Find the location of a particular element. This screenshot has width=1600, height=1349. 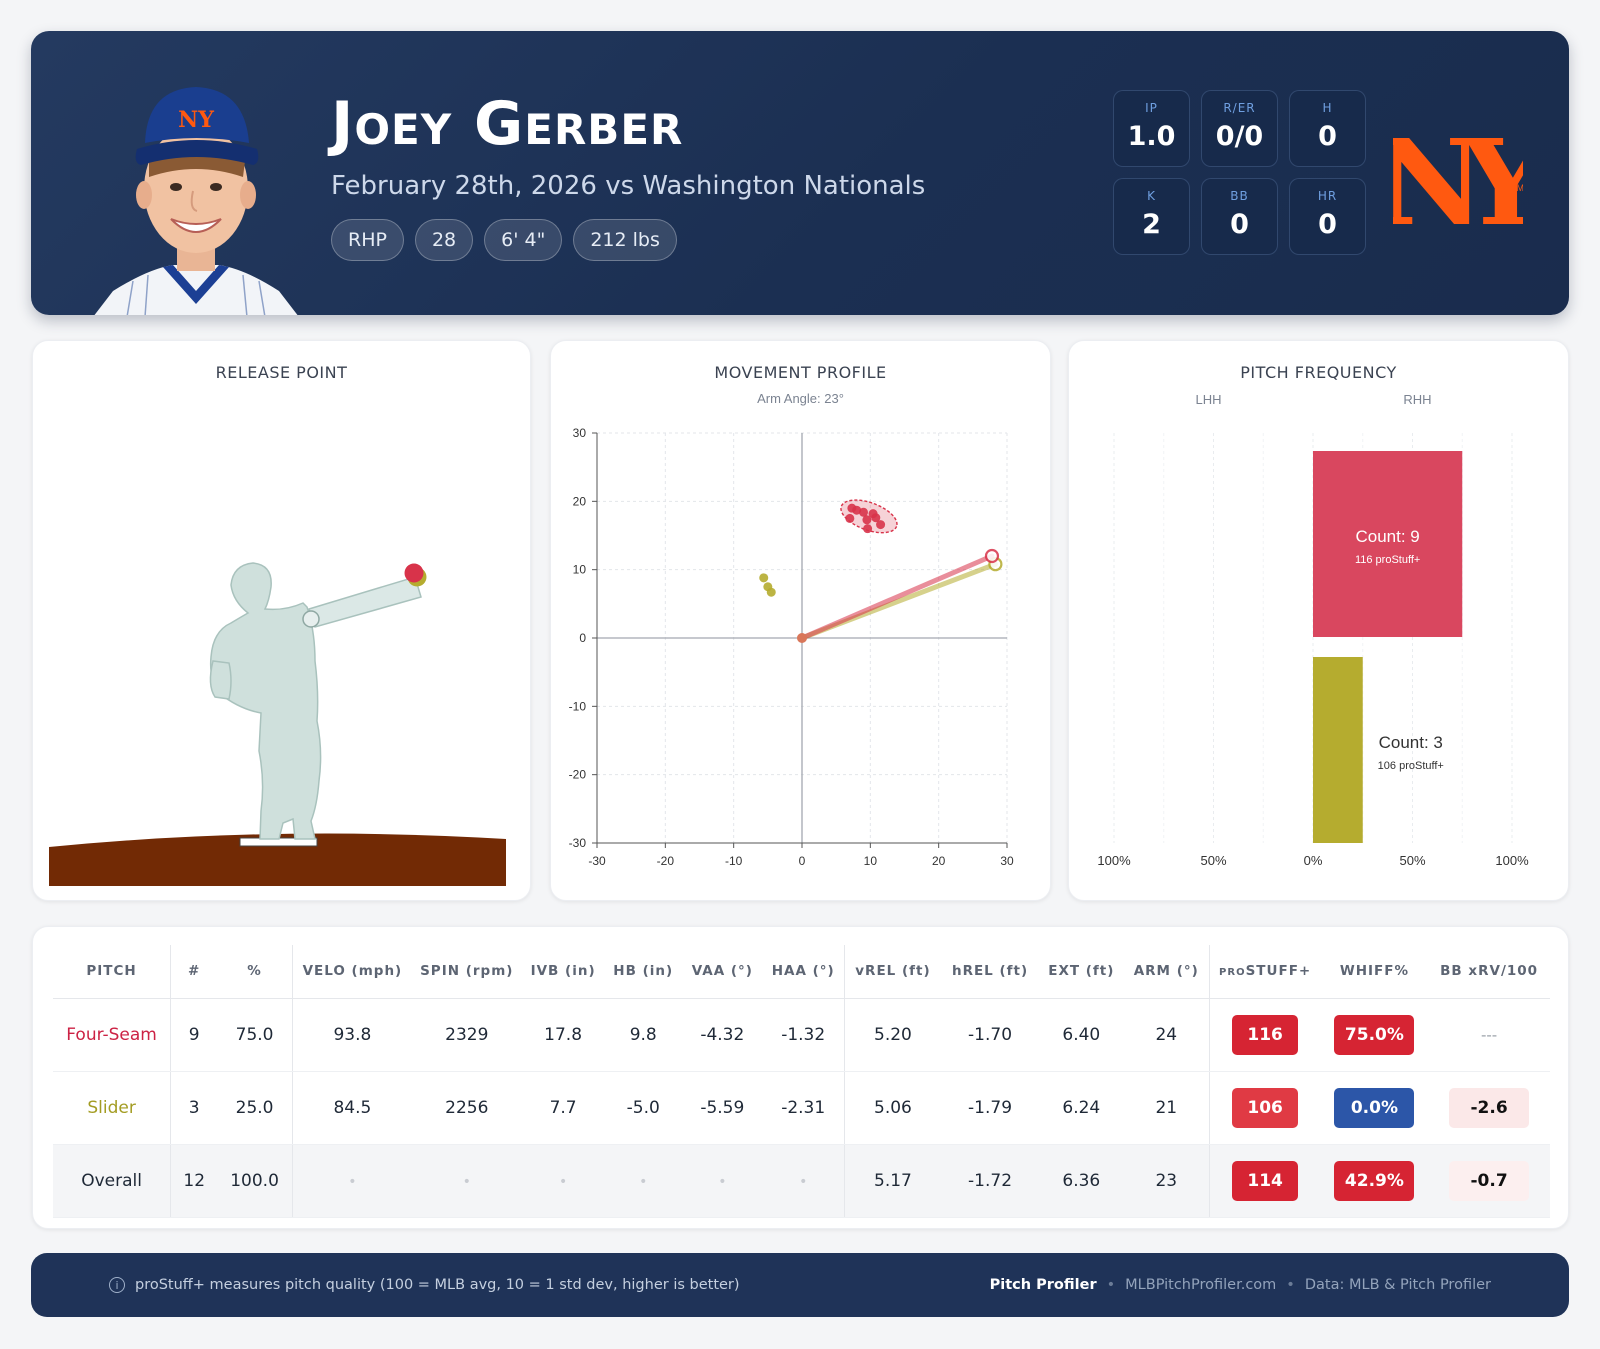

stat-label: IP is located at coordinates (1151, 108).